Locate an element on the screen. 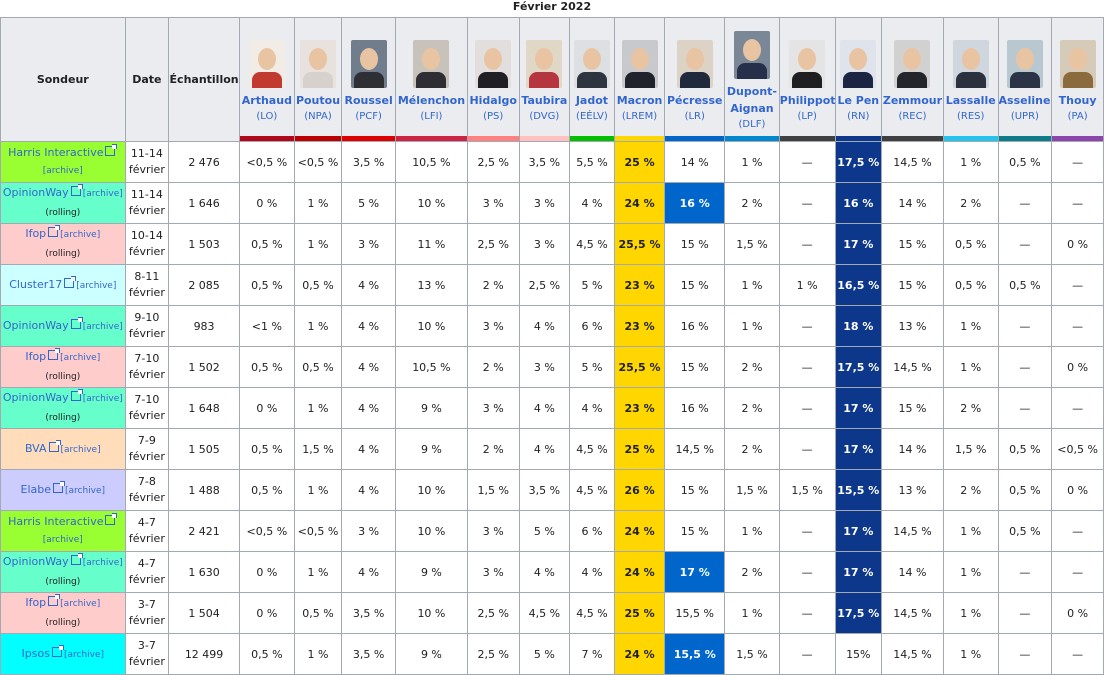 The height and width of the screenshot is (675, 1104). candidate-party-link: (LO) is located at coordinates (267, 116).